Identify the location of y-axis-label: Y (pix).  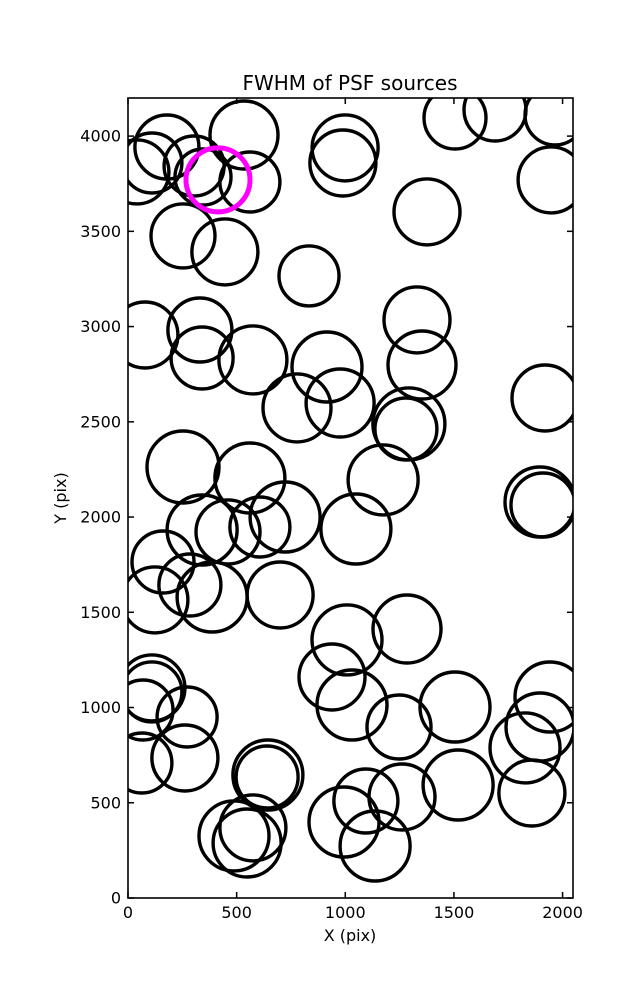
(60, 498).